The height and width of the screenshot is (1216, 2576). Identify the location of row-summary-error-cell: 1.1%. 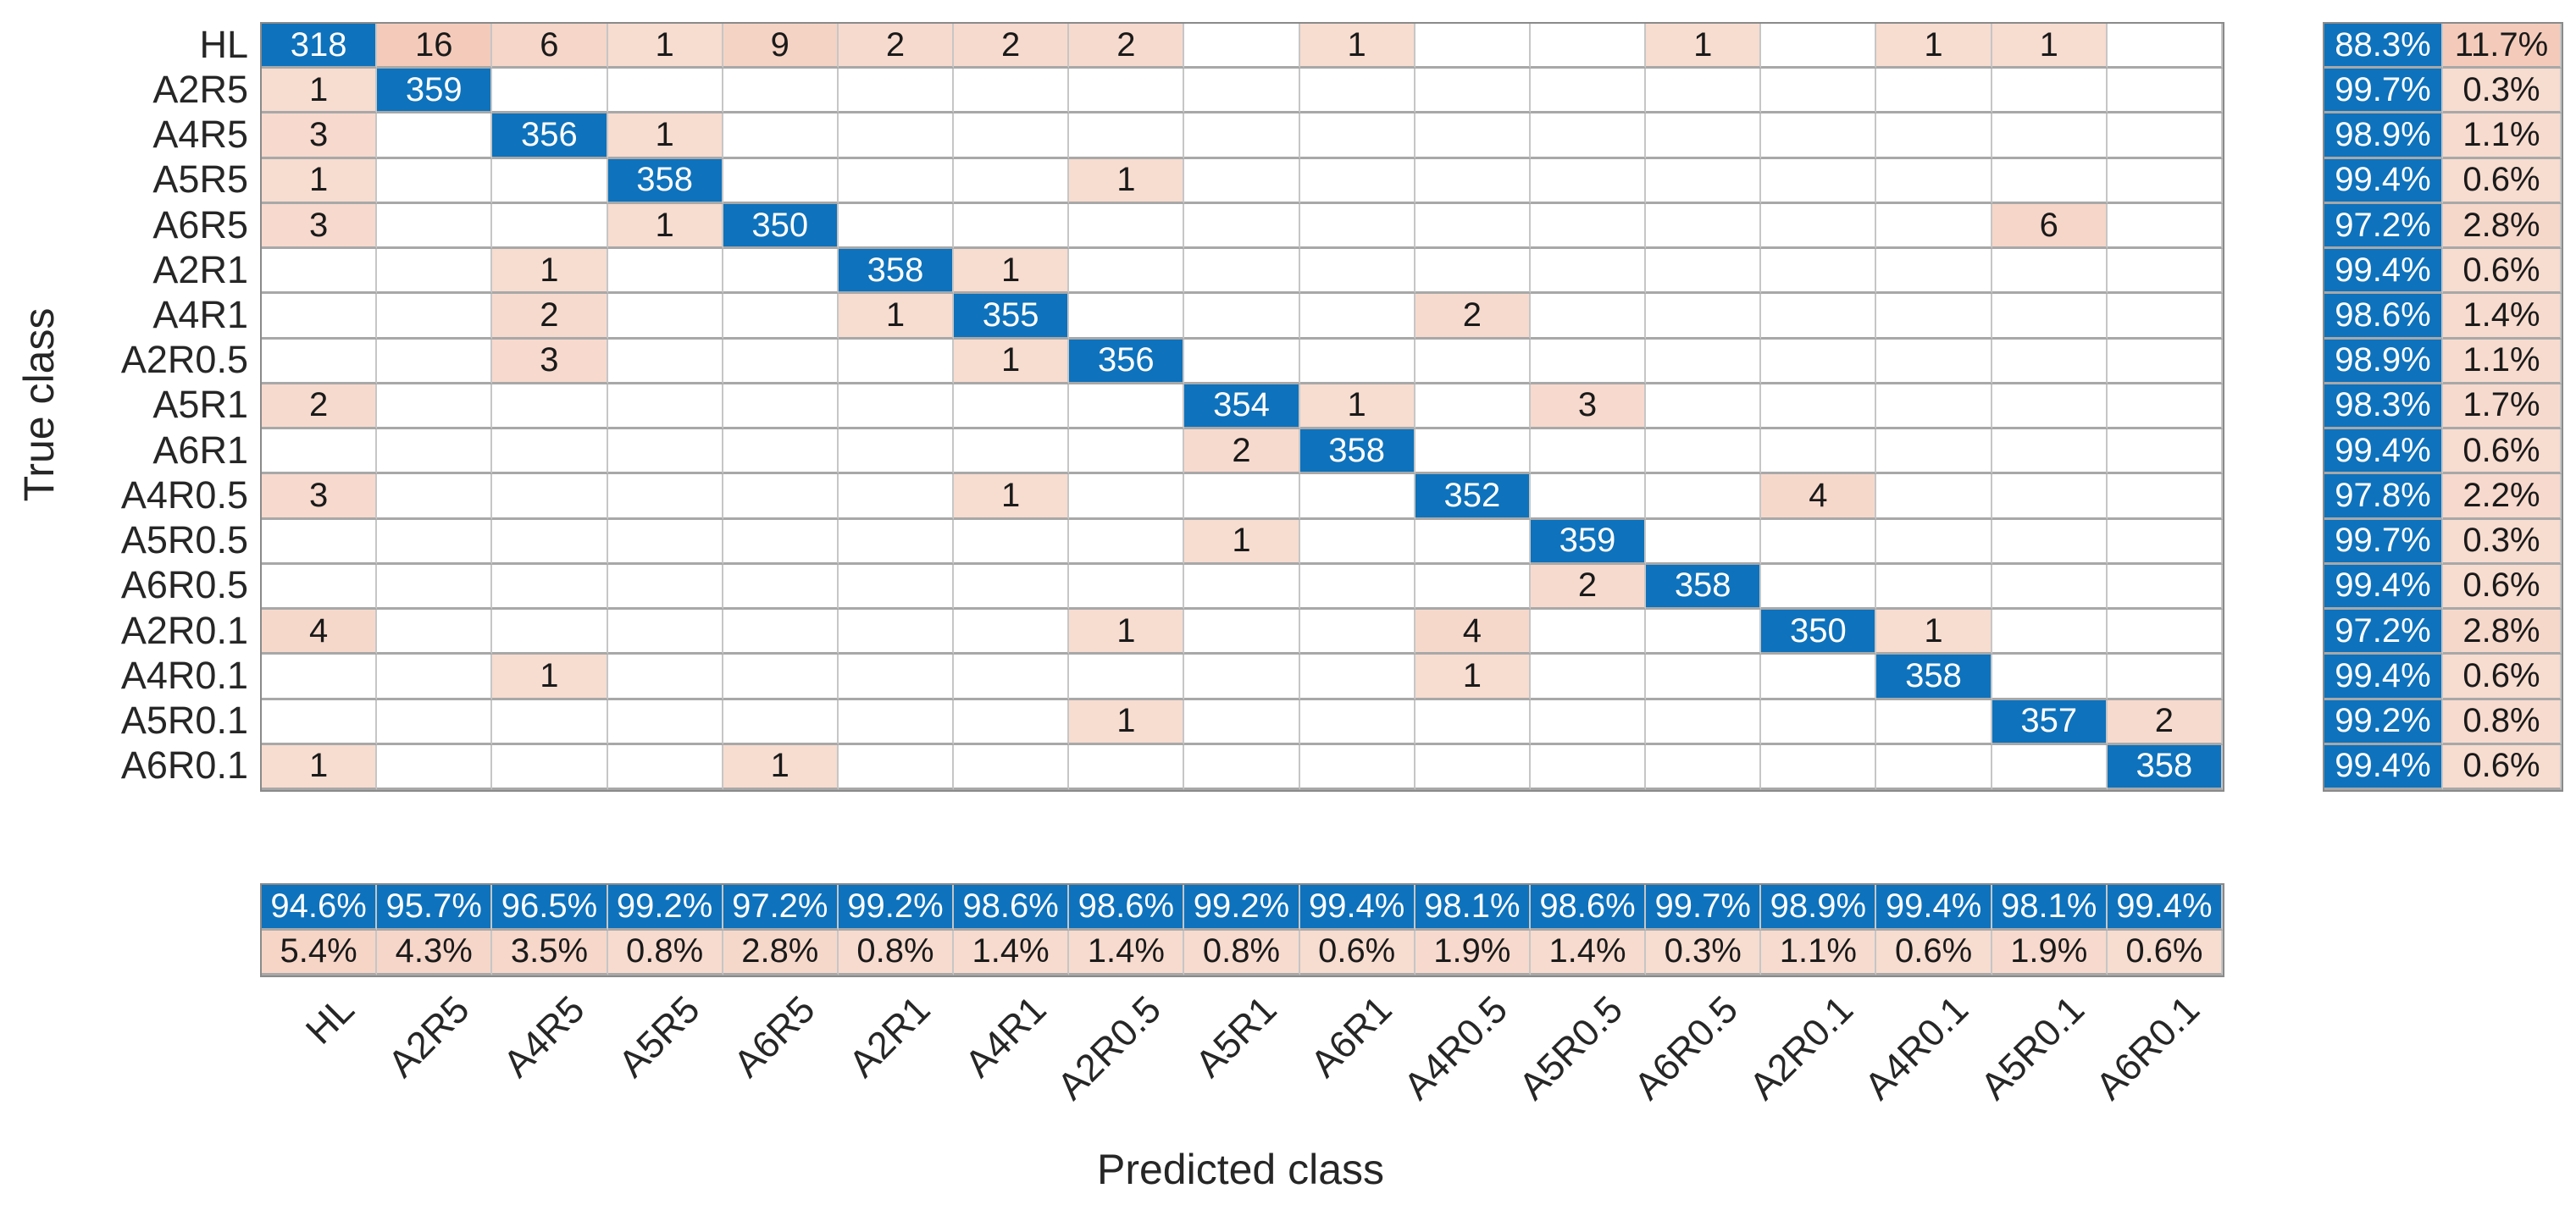
(2502, 136).